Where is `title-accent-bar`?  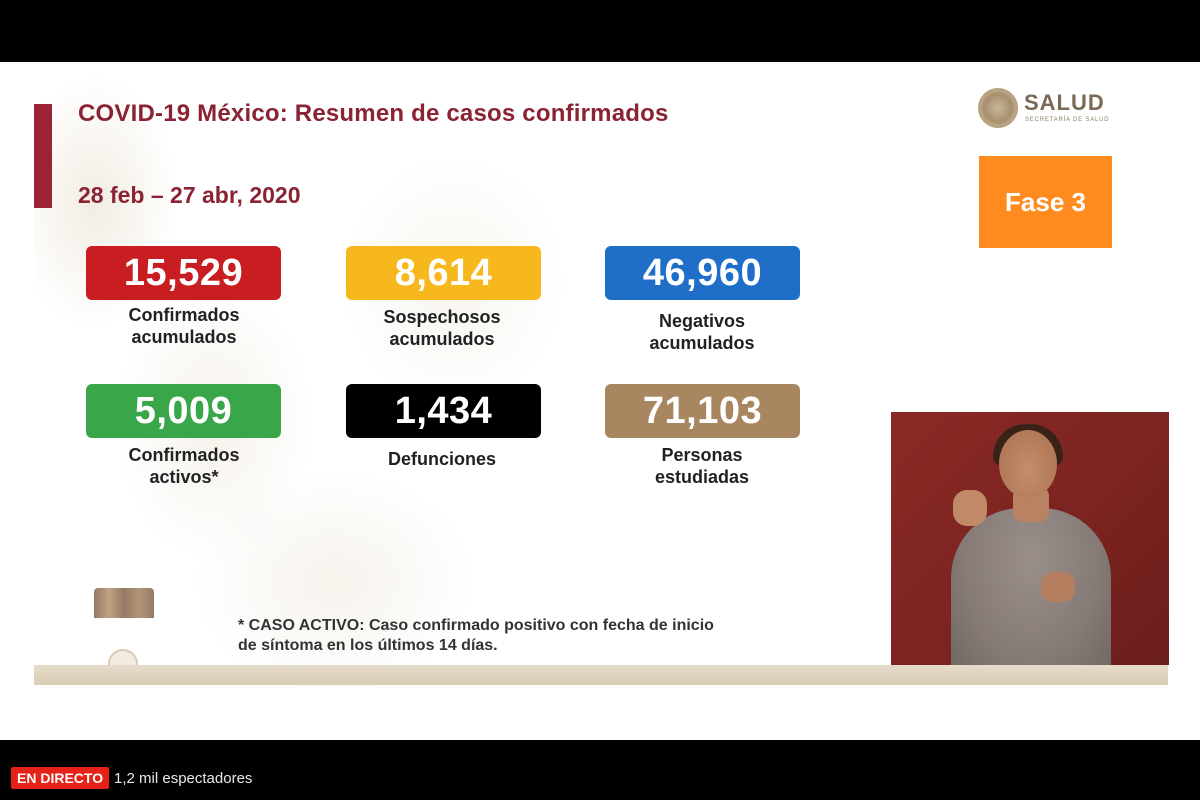 title-accent-bar is located at coordinates (43, 156).